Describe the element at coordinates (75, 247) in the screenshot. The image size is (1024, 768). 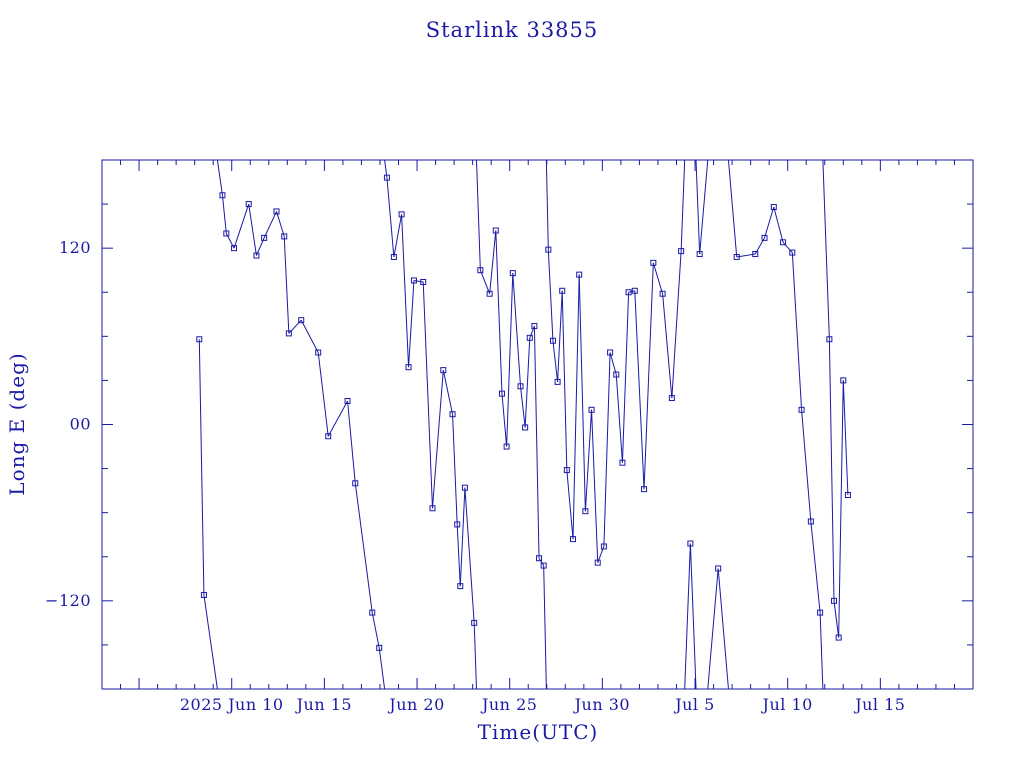
I see `y-tick-label: 120` at that location.